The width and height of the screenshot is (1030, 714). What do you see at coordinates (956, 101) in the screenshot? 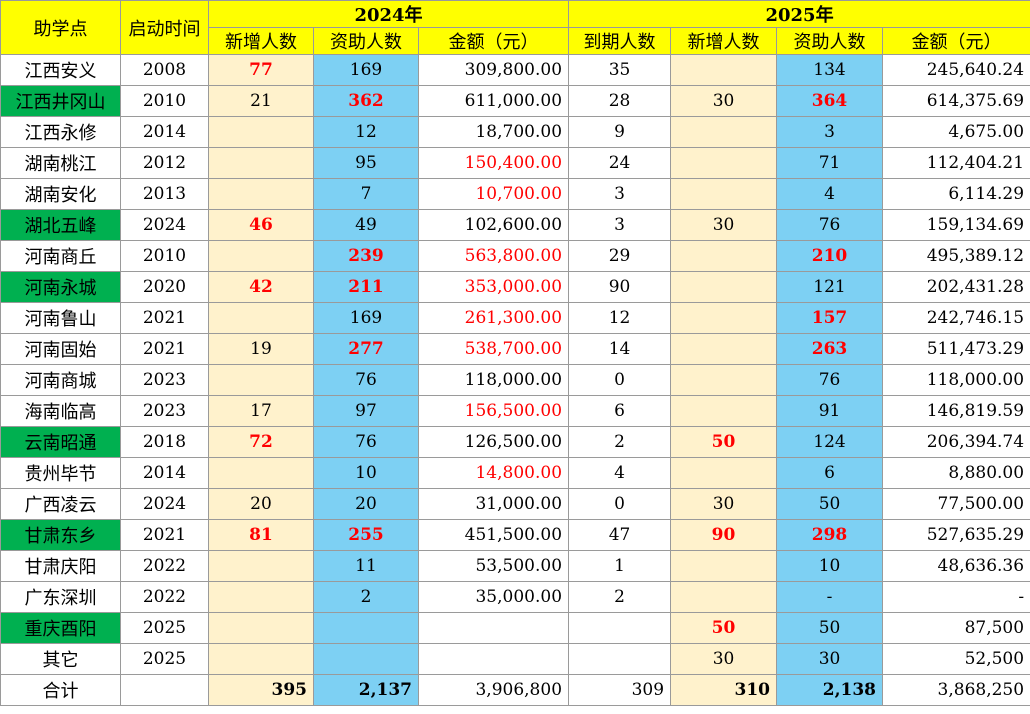
I see `table-cell: 614,375.69` at bounding box center [956, 101].